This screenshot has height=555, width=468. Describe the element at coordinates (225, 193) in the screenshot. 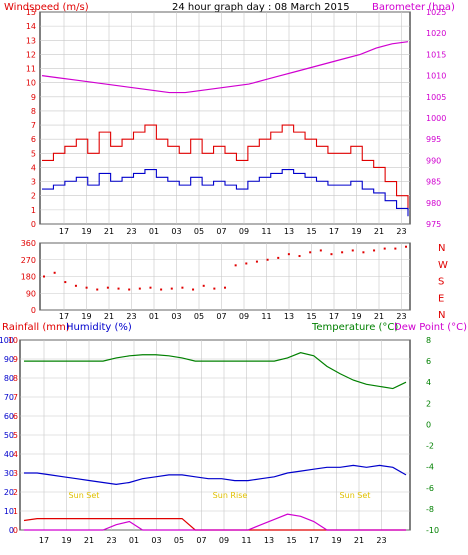

I see `wind-average-line` at that location.